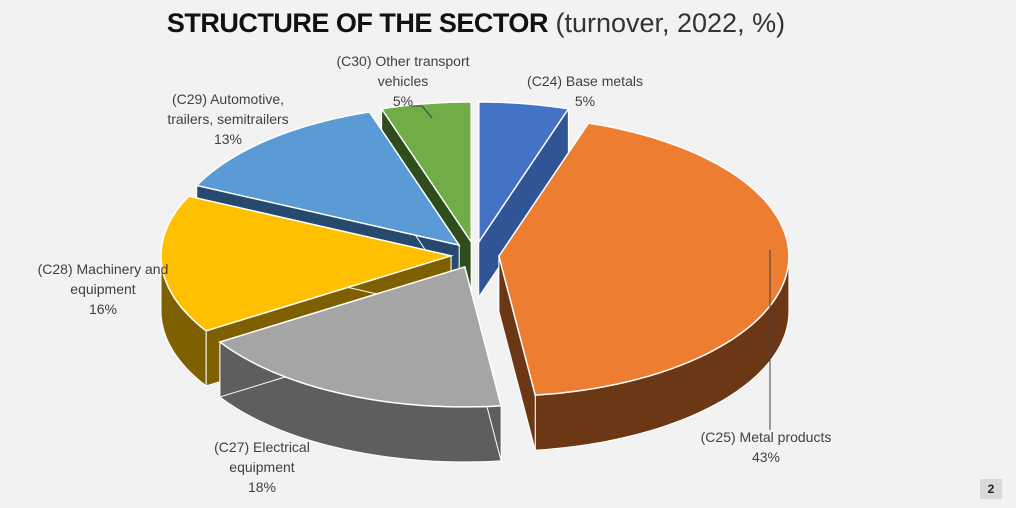  What do you see at coordinates (357, 23) in the screenshot?
I see `chart-title-main: STRUCTURE OF THE SECTOR` at bounding box center [357, 23].